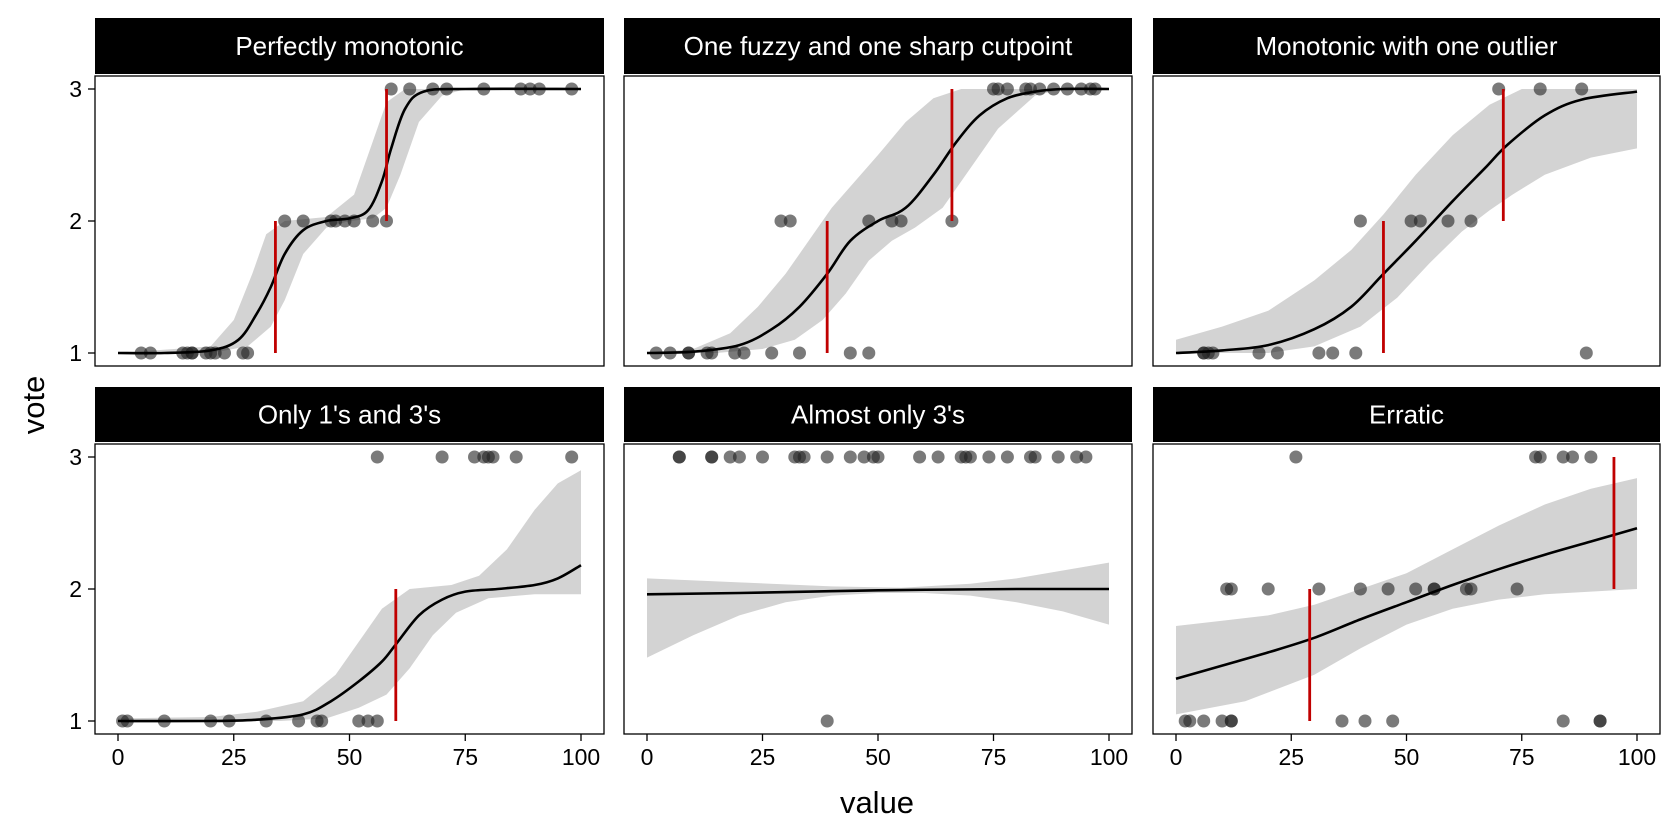 The width and height of the screenshot is (1680, 840). Describe the element at coordinates (877, 802) in the screenshot. I see `x-axis-title: value` at that location.